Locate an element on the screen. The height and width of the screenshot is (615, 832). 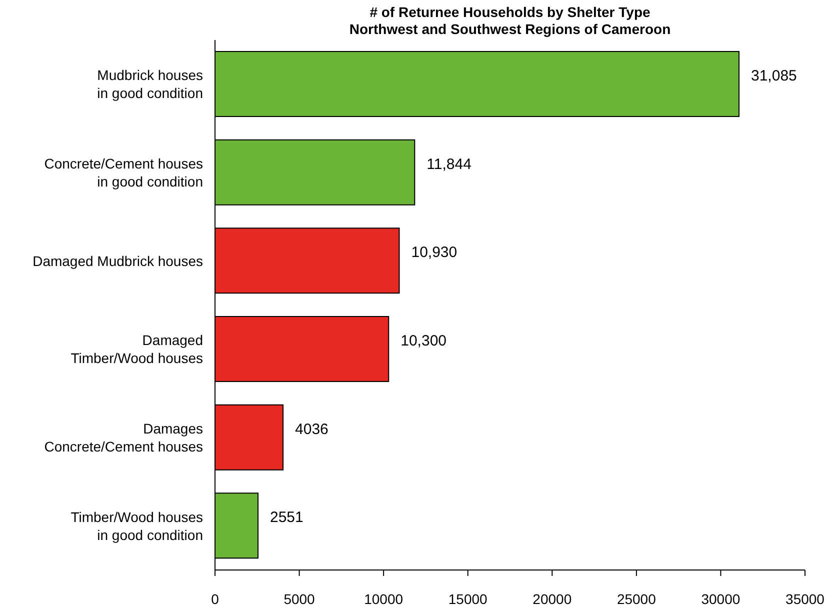
x-tick-label: 25000 is located at coordinates (636, 598).